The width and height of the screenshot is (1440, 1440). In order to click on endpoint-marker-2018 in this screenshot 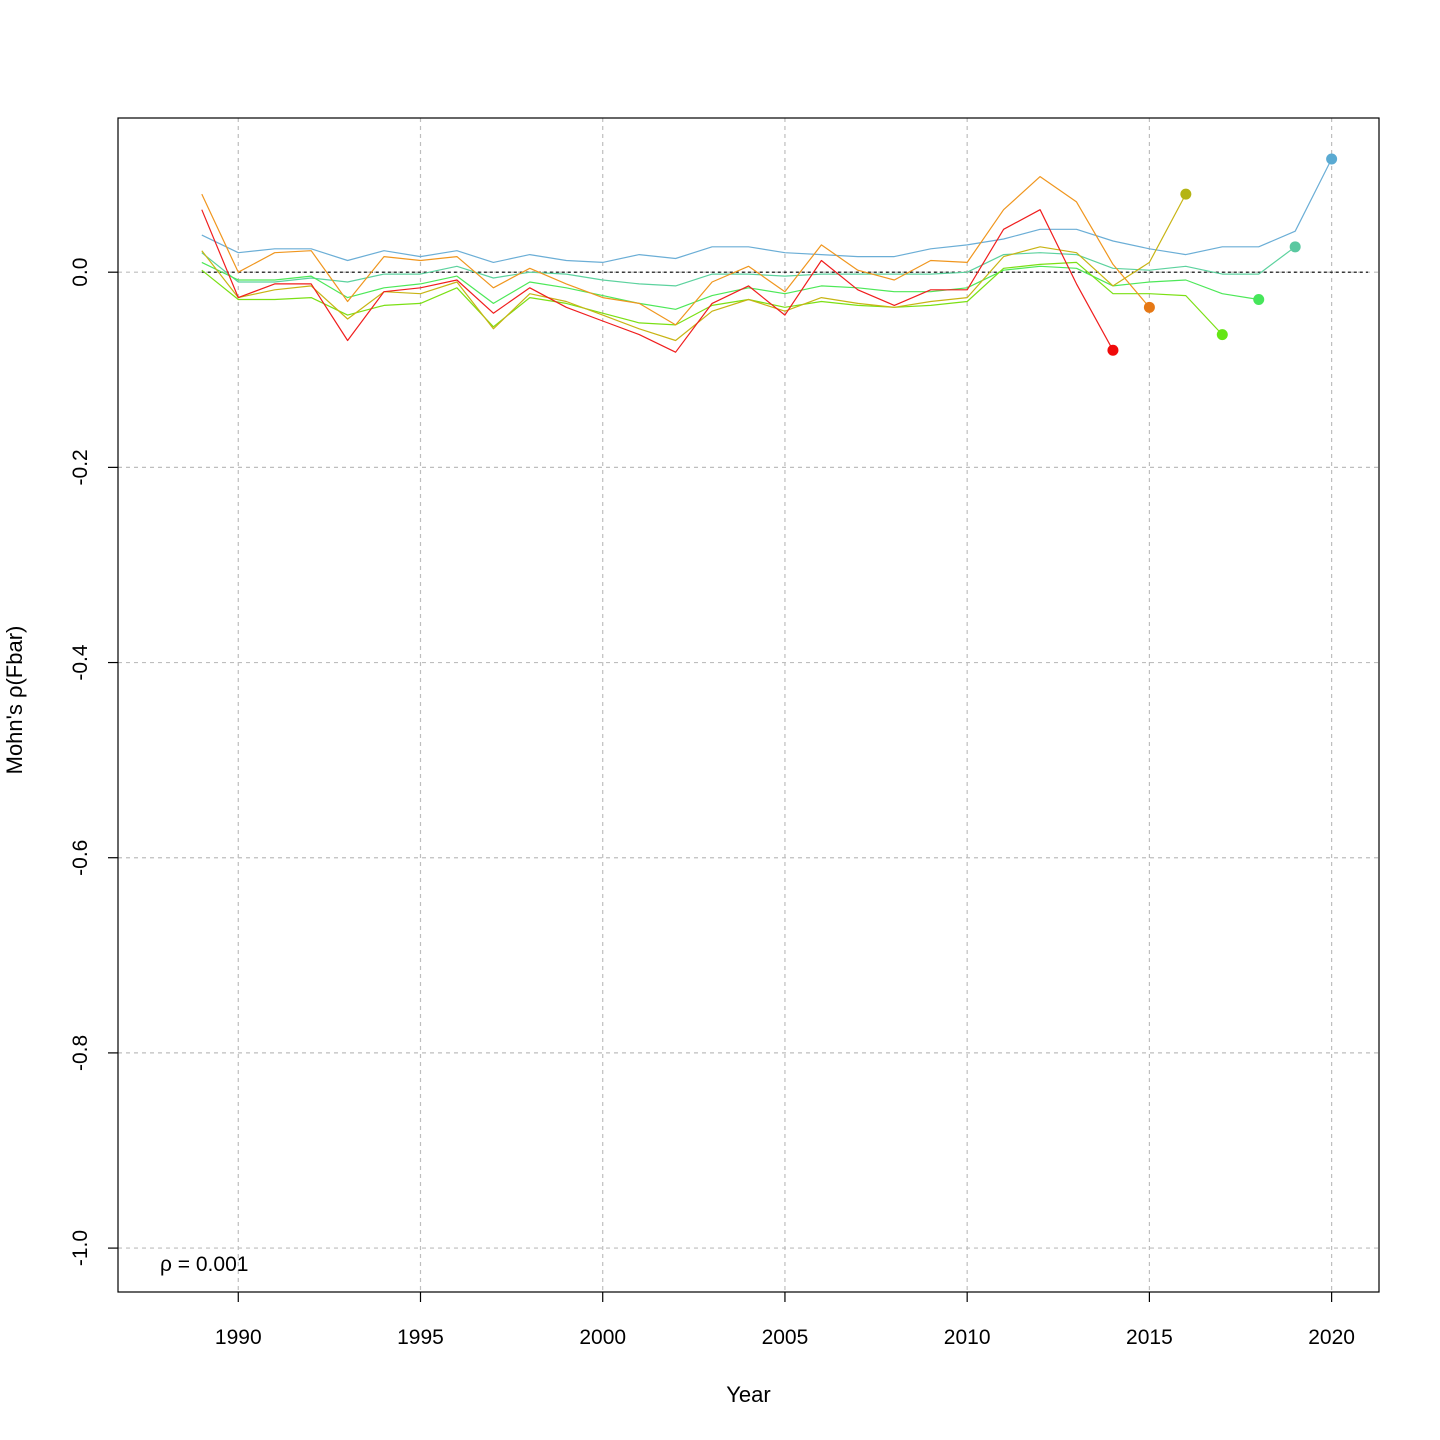, I will do `click(1259, 300)`.